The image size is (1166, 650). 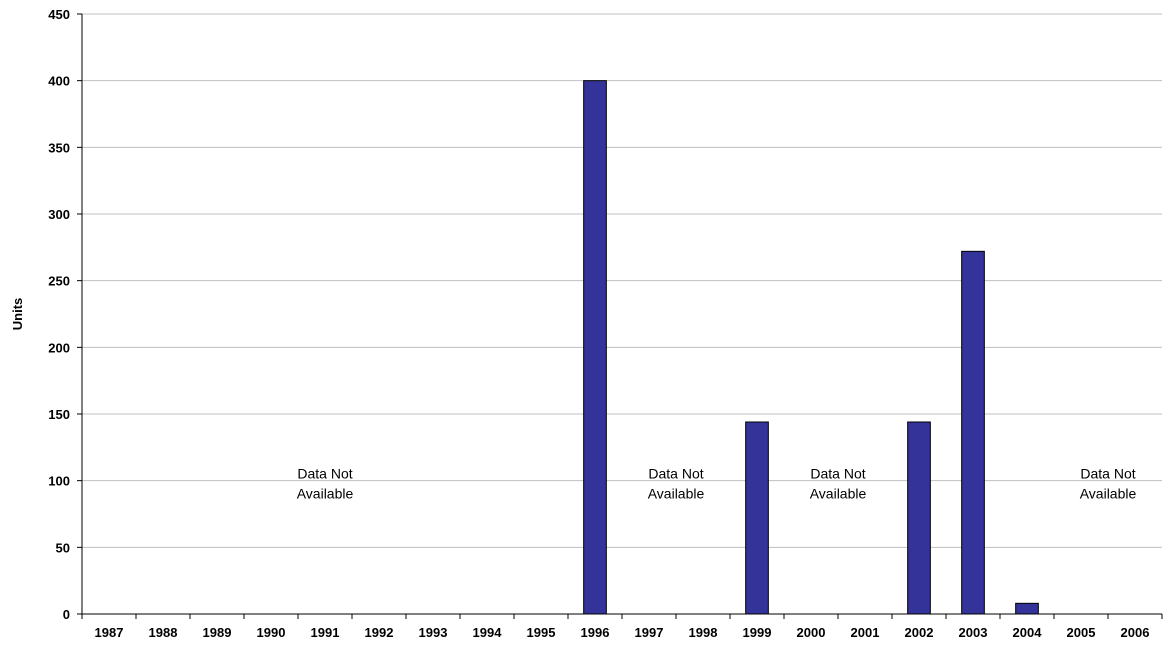 I want to click on x-tick-label: 1992, so click(x=379, y=632).